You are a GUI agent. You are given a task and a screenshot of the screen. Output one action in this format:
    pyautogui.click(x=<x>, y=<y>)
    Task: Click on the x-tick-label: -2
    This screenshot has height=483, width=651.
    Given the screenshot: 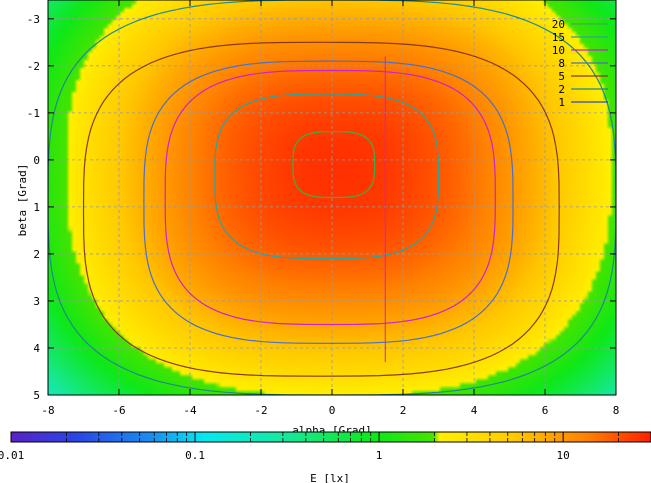 What is the action you would take?
    pyautogui.click(x=260, y=410)
    